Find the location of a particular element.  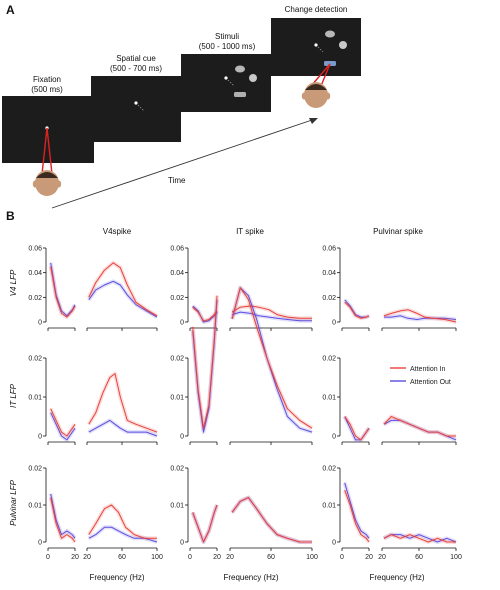

column-title-pulvinar: Pulvinar spike is located at coordinates (398, 231).